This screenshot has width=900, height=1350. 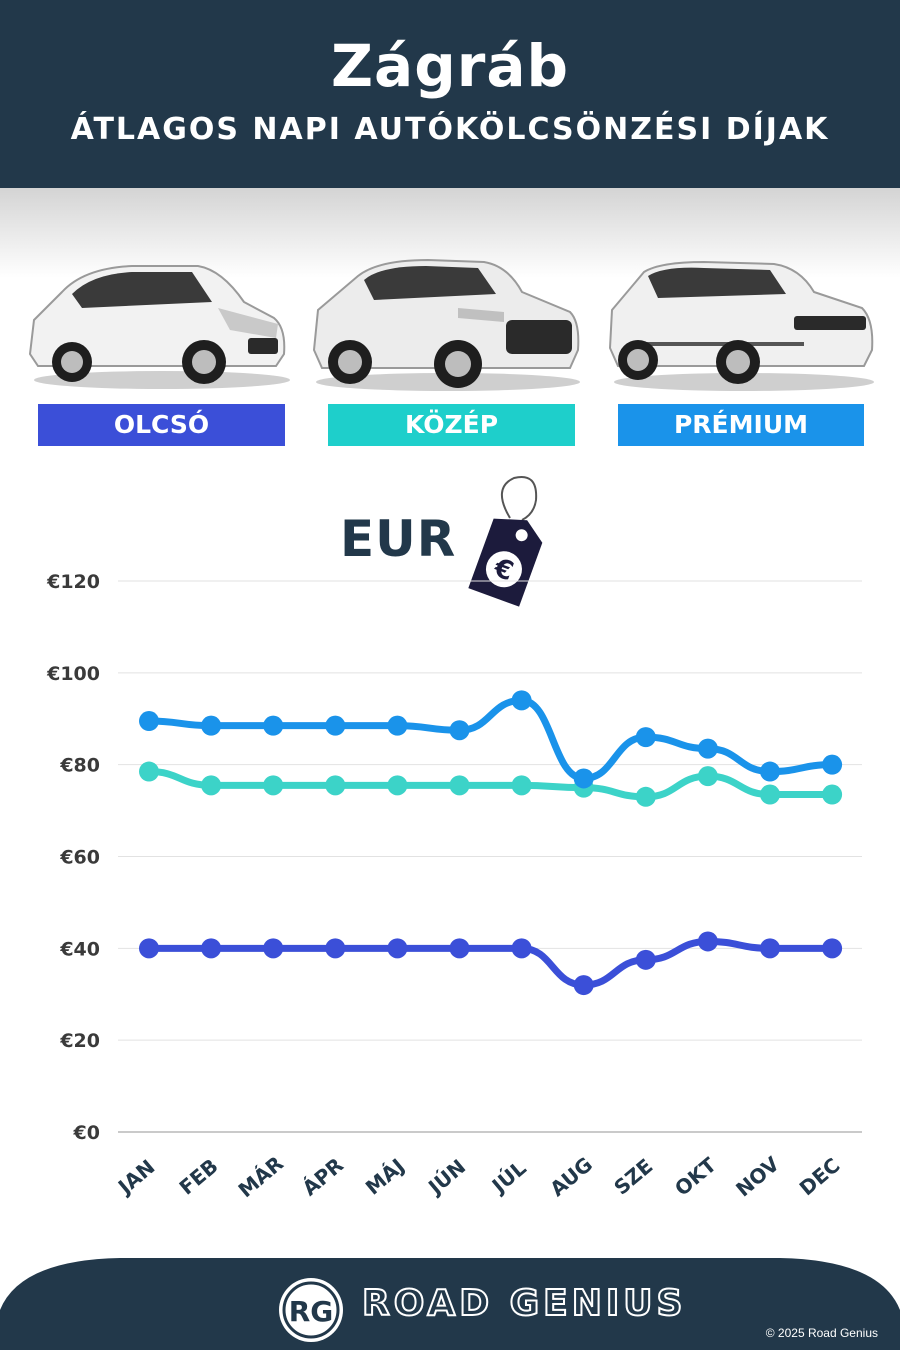 I want to click on brand-name: ROAD GENIUS, so click(x=524, y=1303).